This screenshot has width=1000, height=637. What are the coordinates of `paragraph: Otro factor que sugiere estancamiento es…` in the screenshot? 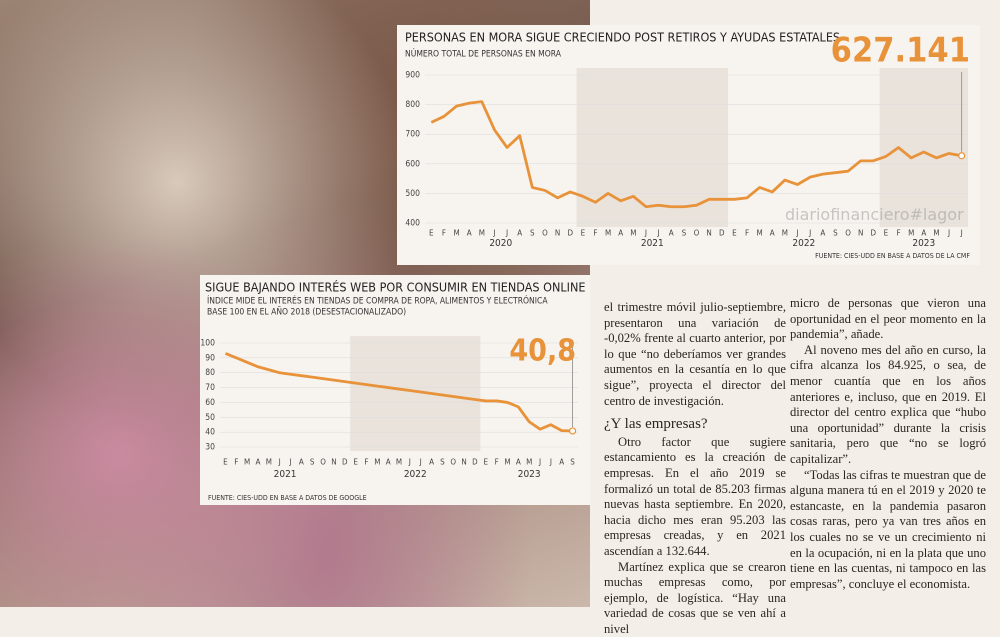 It's located at (695, 497).